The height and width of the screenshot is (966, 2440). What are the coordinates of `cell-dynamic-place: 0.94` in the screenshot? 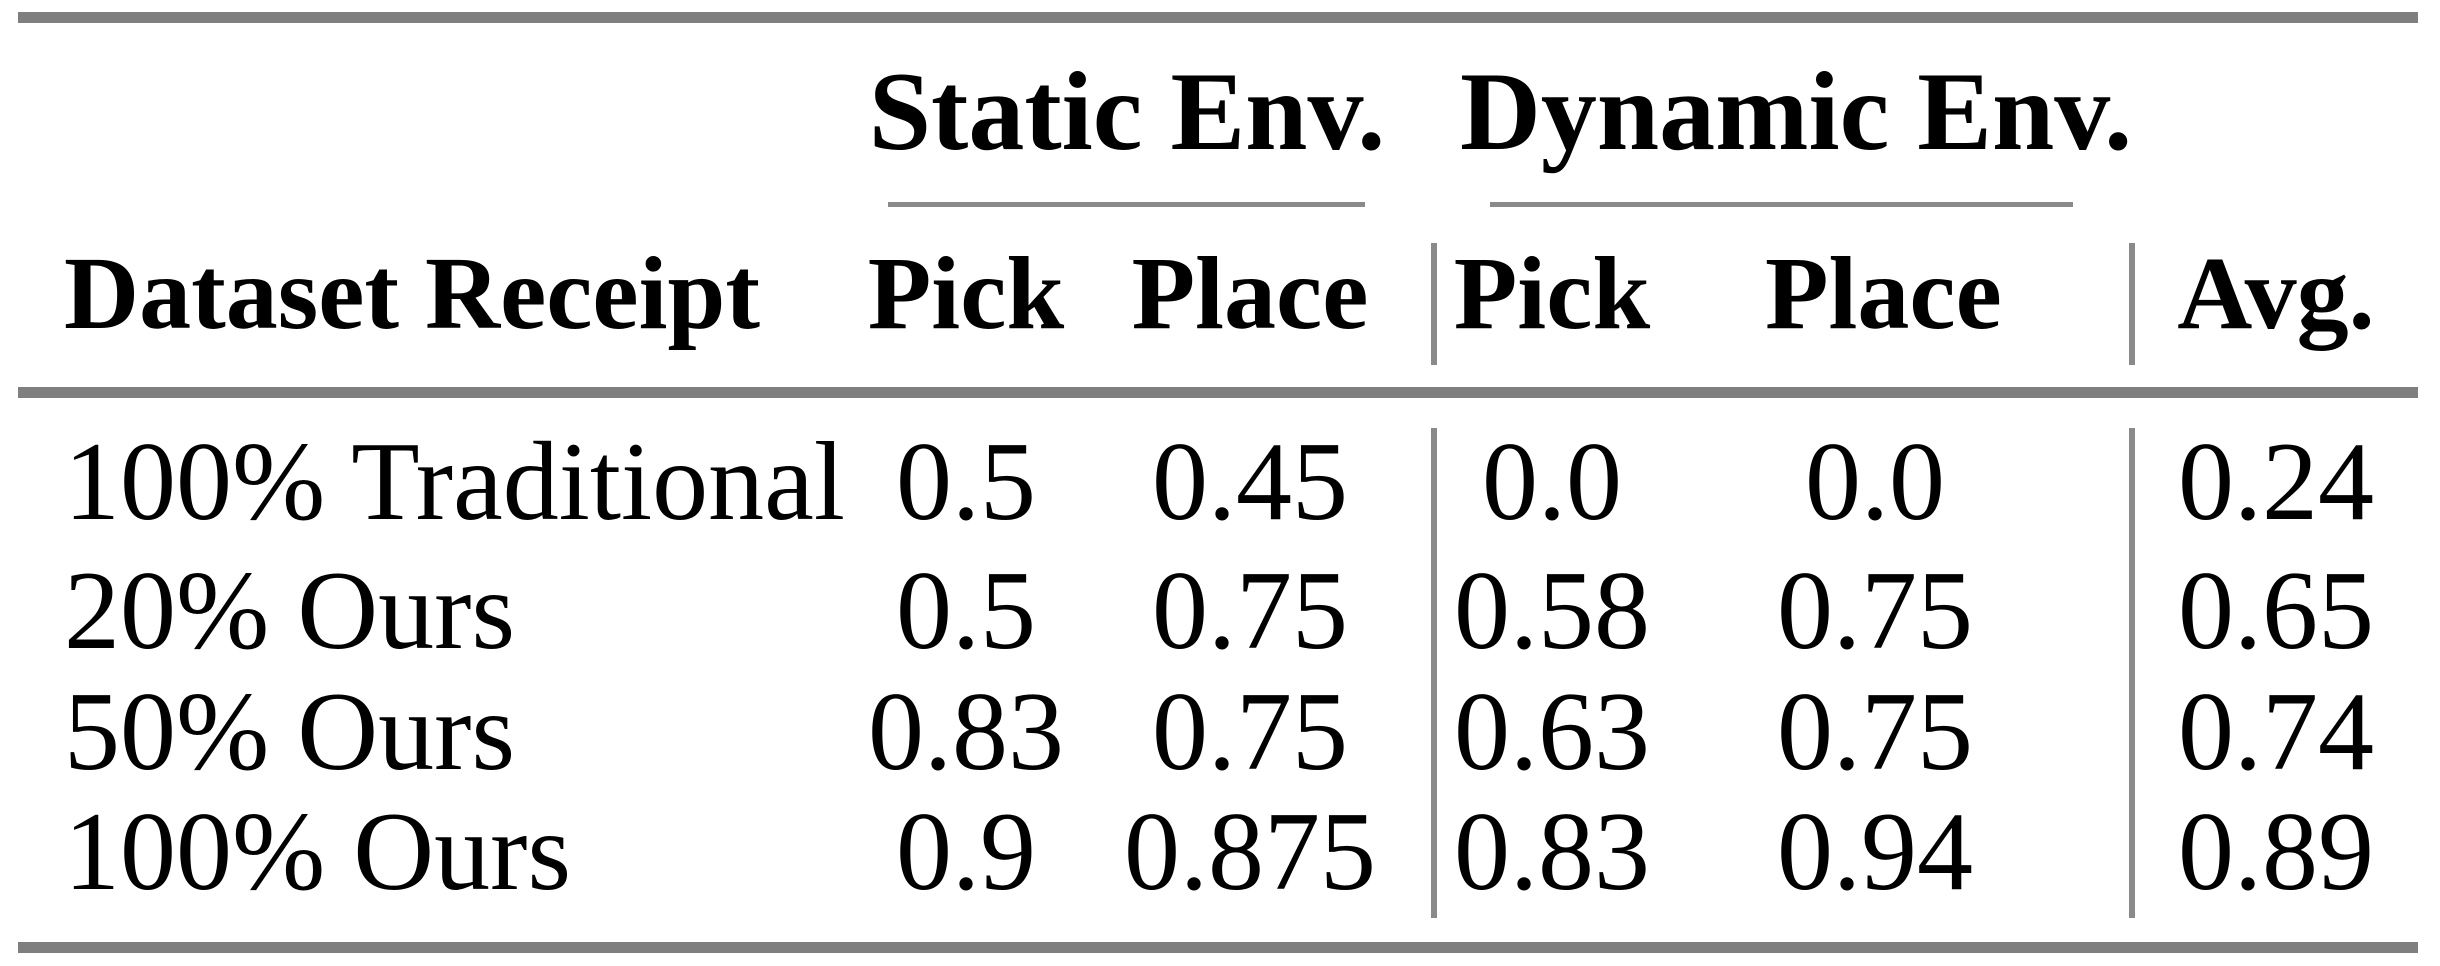 It's located at (1875, 852).